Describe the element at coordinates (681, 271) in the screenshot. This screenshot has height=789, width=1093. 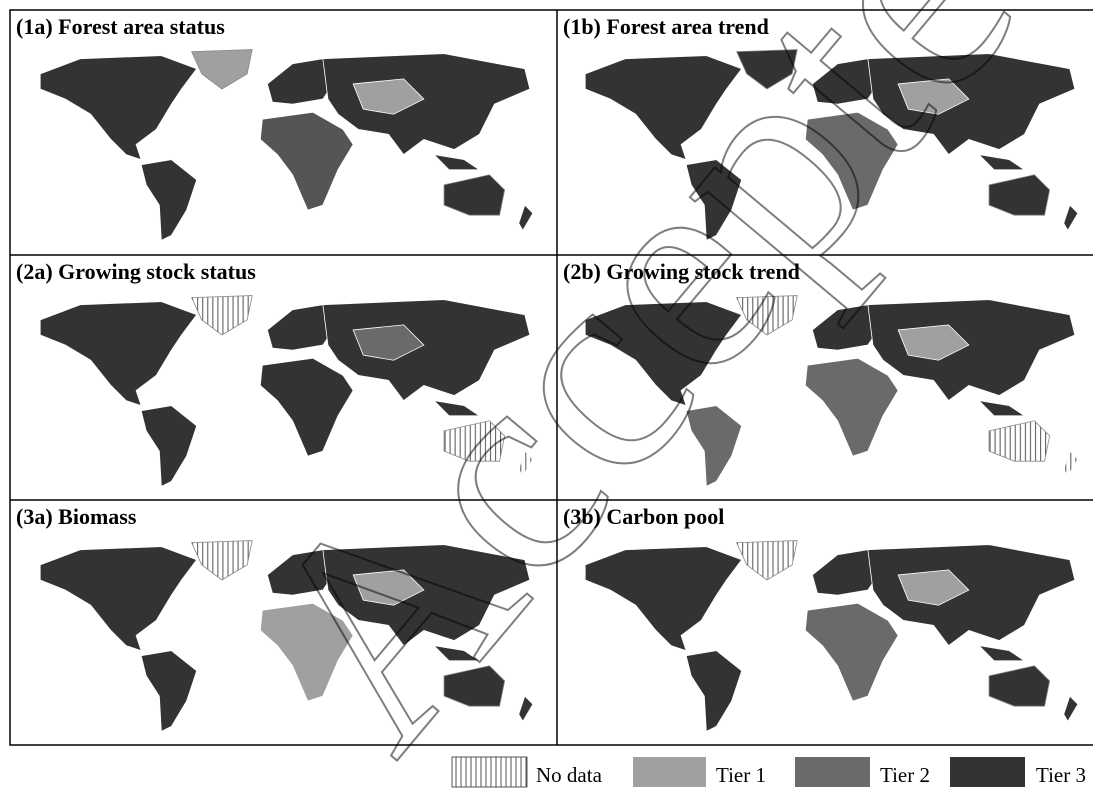
I see `panel-title: (2b) Growing stock trend` at that location.